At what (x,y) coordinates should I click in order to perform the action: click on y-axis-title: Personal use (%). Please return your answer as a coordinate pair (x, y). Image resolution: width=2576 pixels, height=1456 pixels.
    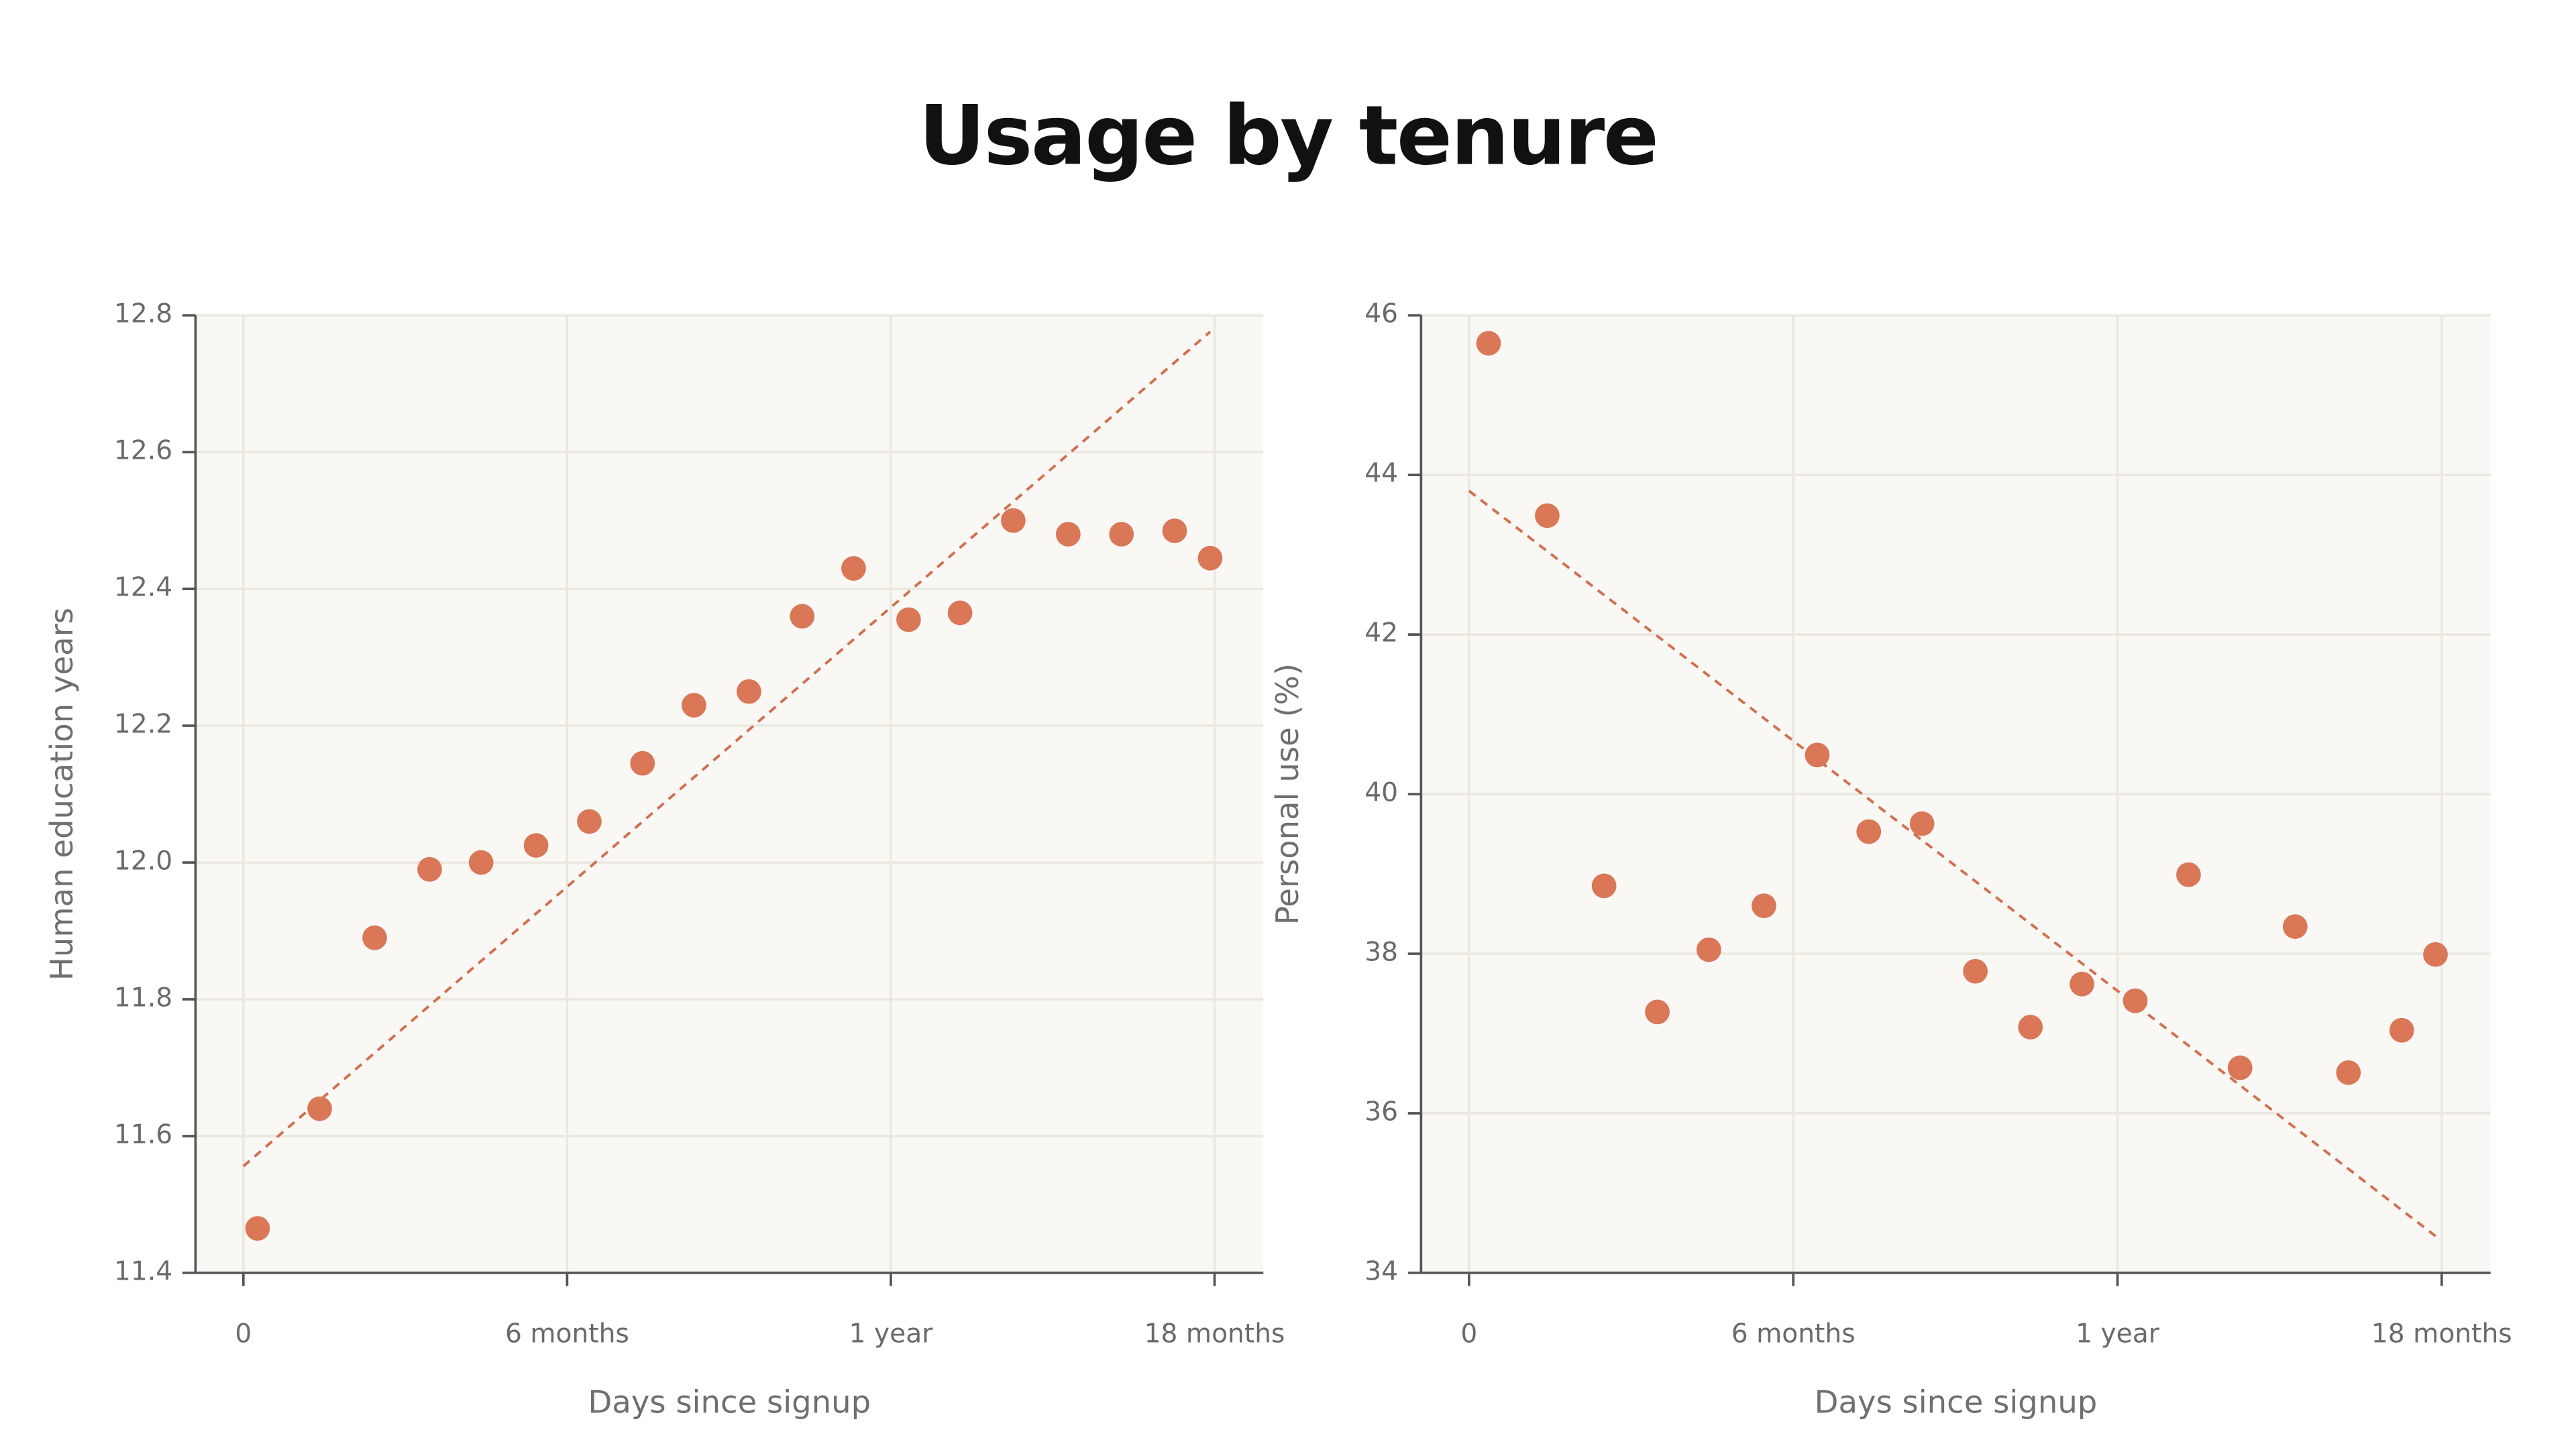
    Looking at the image, I should click on (1287, 794).